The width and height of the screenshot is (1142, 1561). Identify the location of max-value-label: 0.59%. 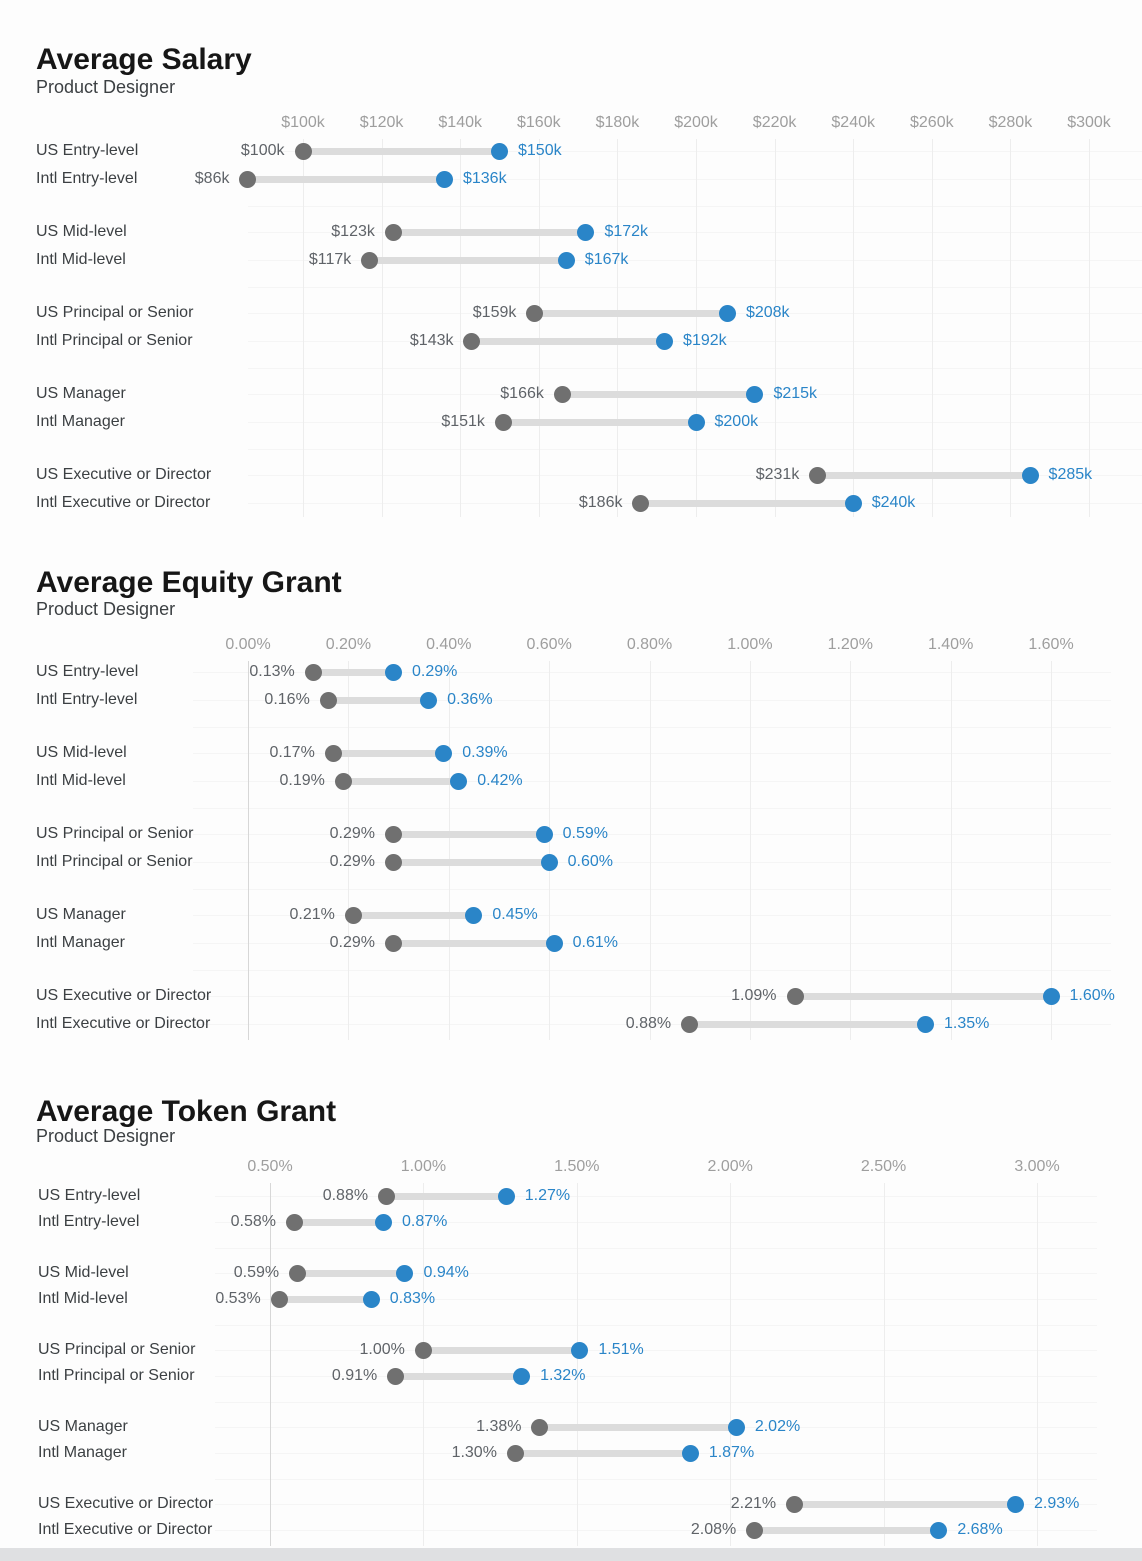
(585, 833).